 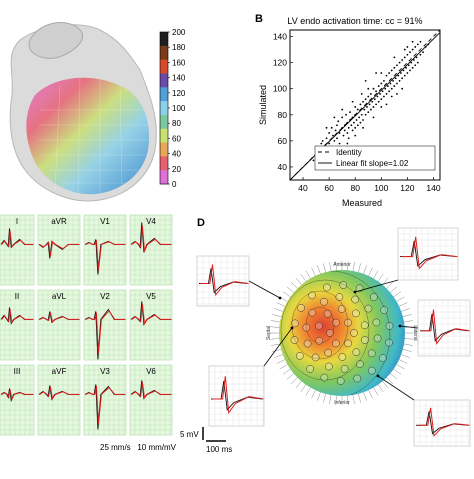 What do you see at coordinates (179, 78) in the screenshot?
I see `colorbar-tick-label: 140` at bounding box center [179, 78].